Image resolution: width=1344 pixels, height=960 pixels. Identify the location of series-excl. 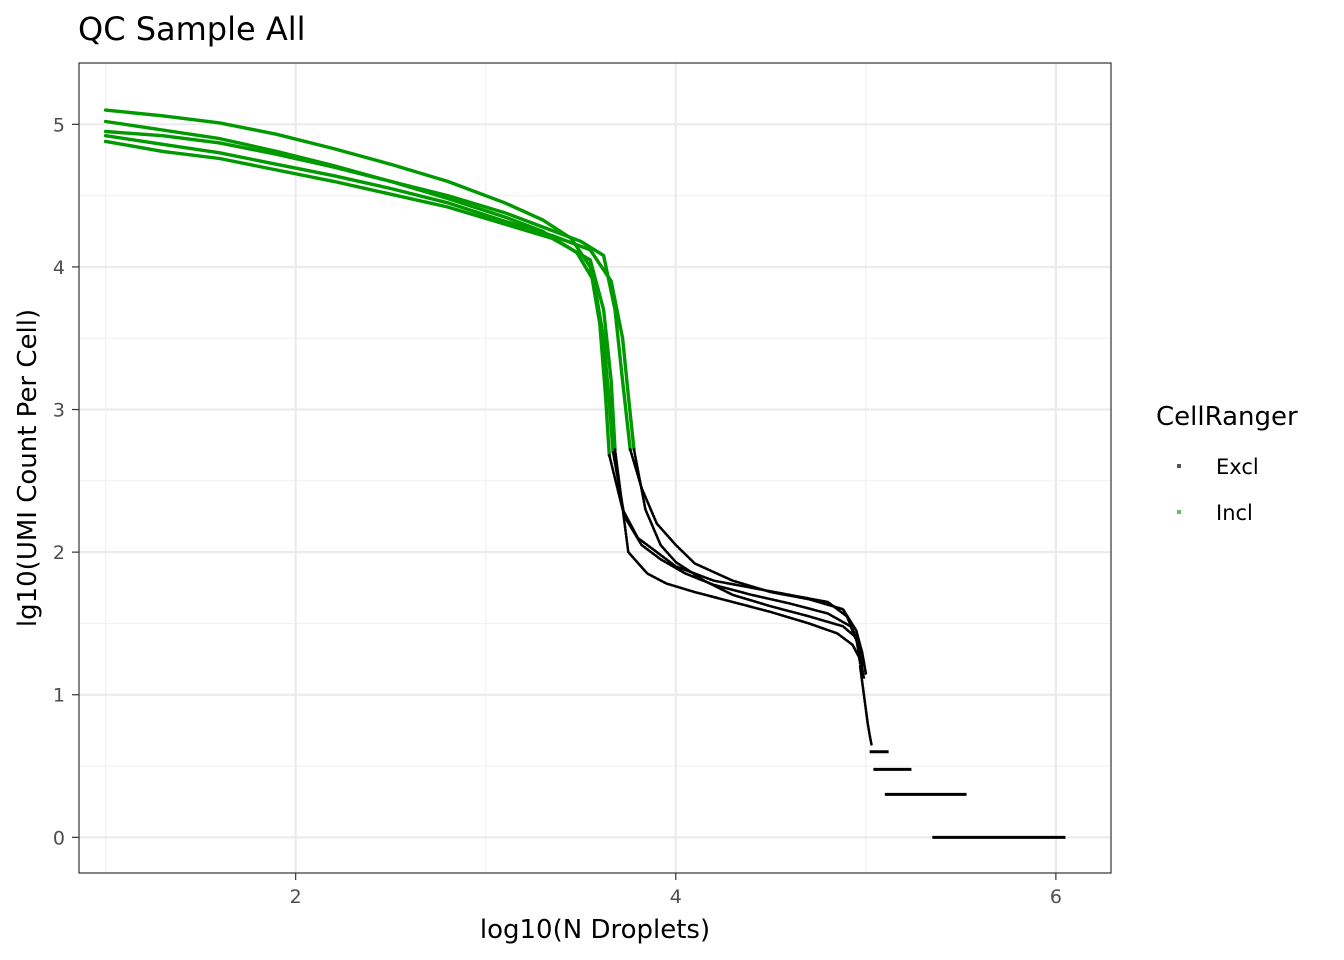
(837, 643).